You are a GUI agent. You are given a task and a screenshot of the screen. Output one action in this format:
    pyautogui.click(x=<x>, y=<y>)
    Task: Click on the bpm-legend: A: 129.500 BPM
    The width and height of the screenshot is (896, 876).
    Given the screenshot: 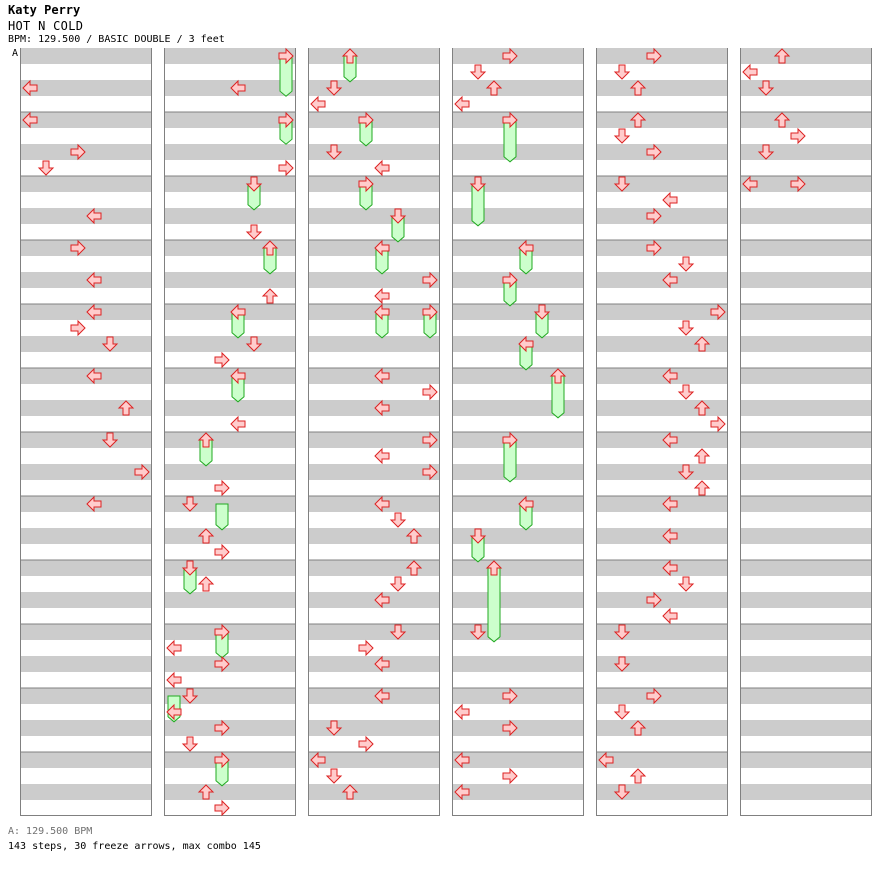 What is the action you would take?
    pyautogui.click(x=50, y=831)
    